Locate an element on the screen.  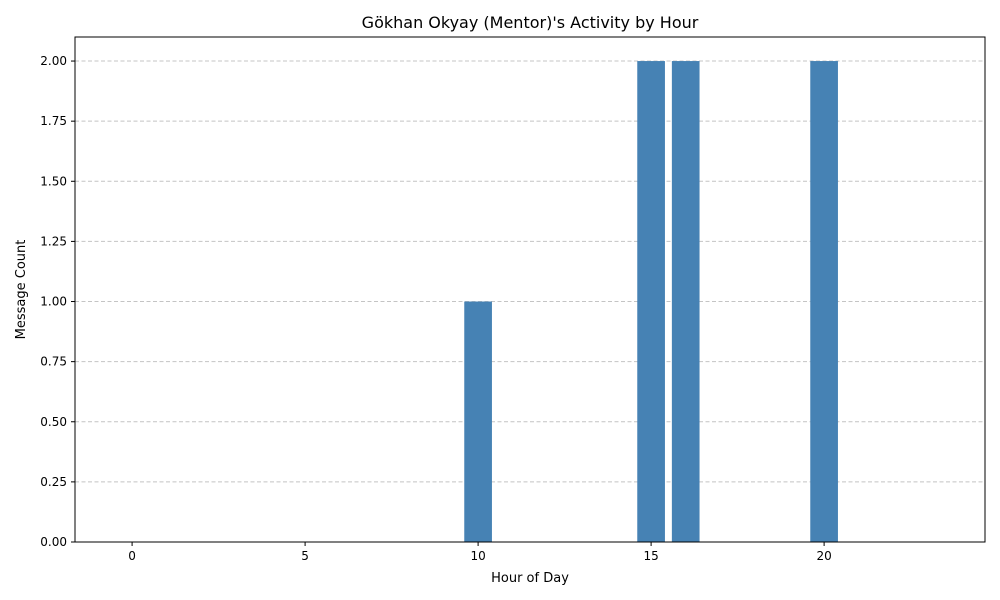
x-tick-label: 10 is located at coordinates (477, 556).